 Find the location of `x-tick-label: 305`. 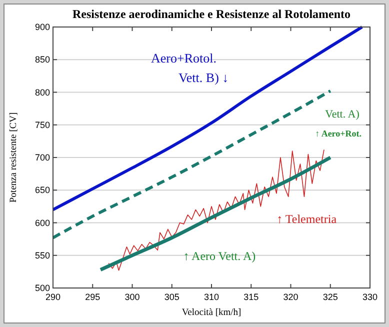

x-tick-label: 305 is located at coordinates (172, 297).